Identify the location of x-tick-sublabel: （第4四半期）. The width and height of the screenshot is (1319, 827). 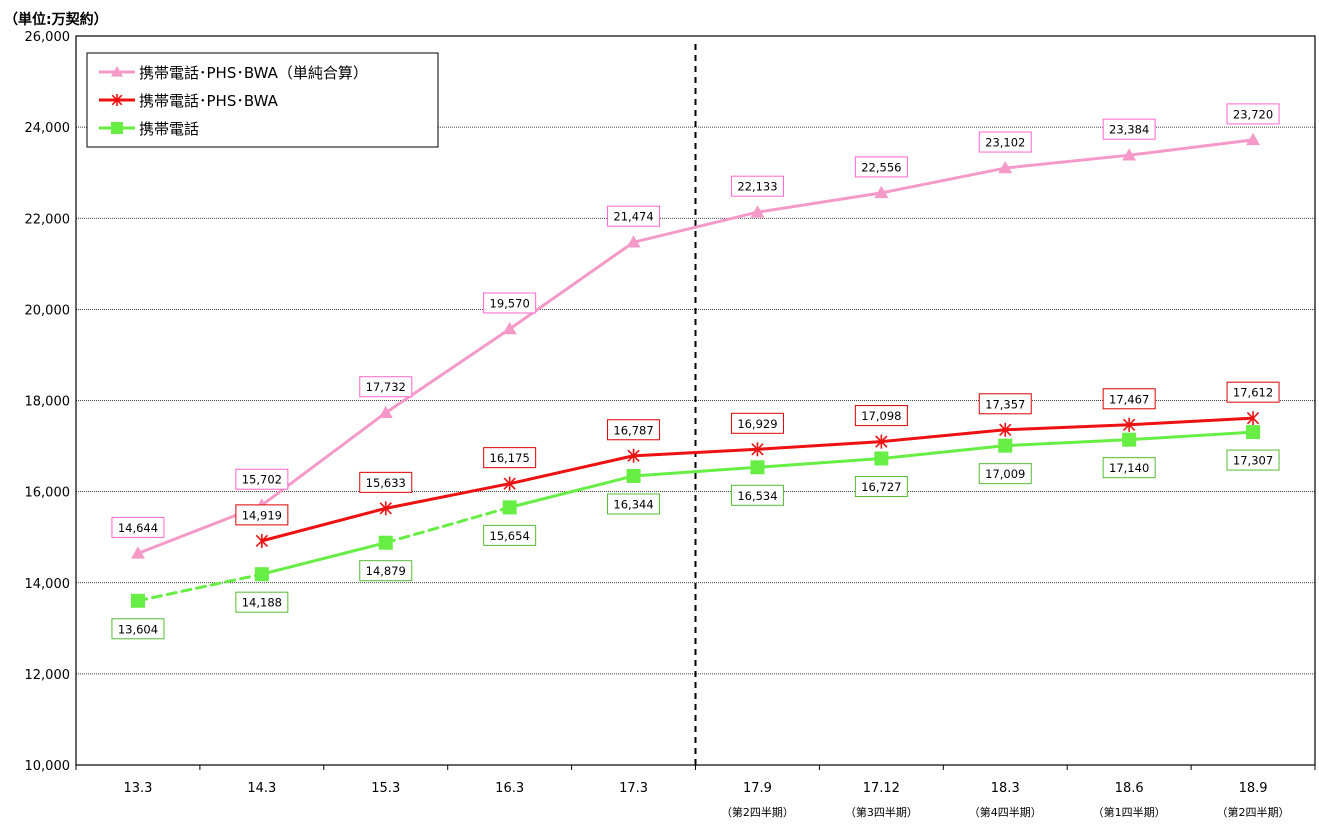
(1005, 812).